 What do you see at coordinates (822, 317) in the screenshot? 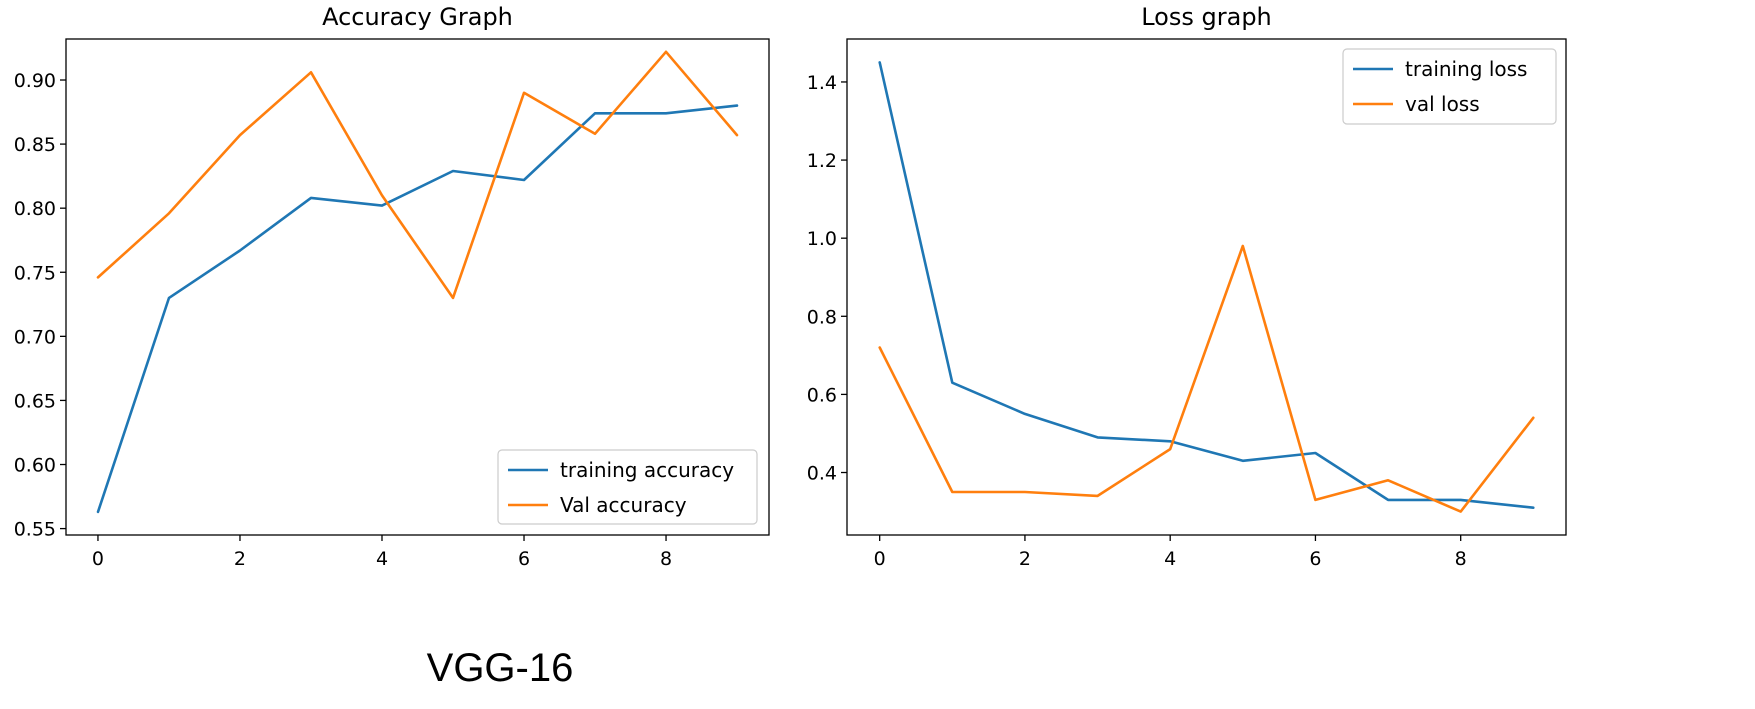
I see `y-tick-label: 0.8` at bounding box center [822, 317].